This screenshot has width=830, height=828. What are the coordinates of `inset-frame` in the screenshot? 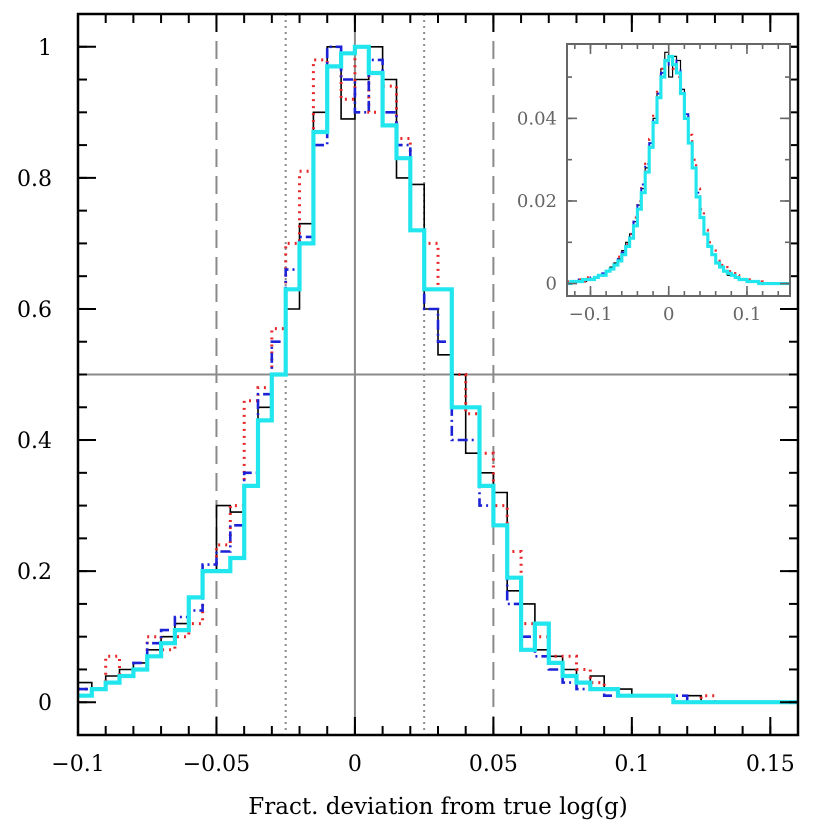 It's located at (678, 170).